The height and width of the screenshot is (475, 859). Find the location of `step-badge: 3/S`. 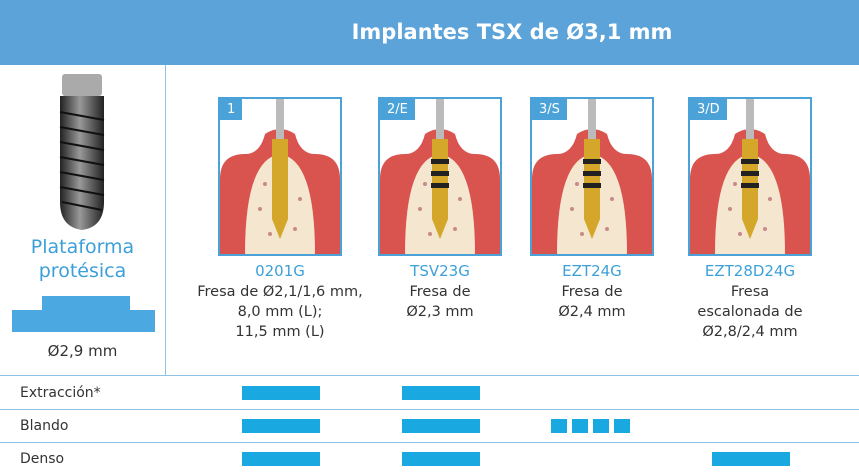

step-badge: 3/S is located at coordinates (549, 109).